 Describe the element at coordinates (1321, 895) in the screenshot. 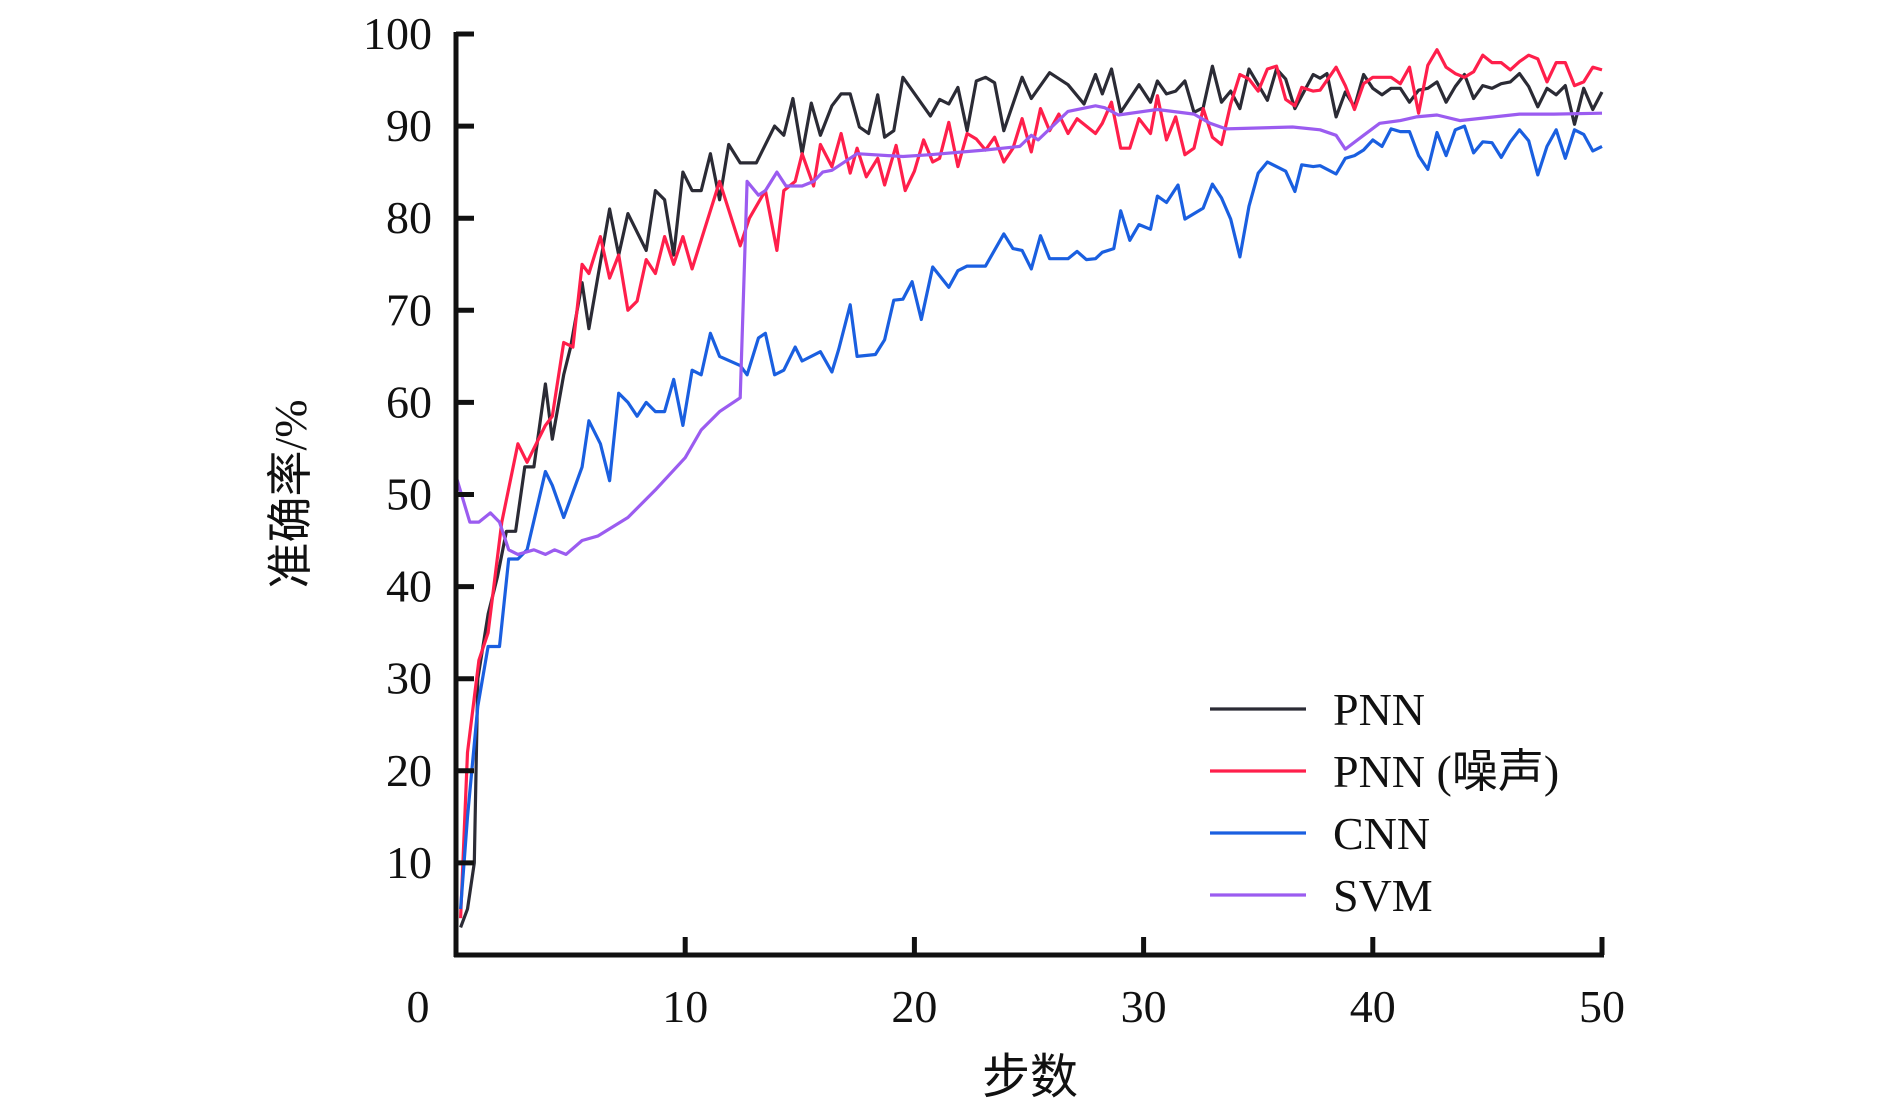

I see `legend-item: SVM` at that location.